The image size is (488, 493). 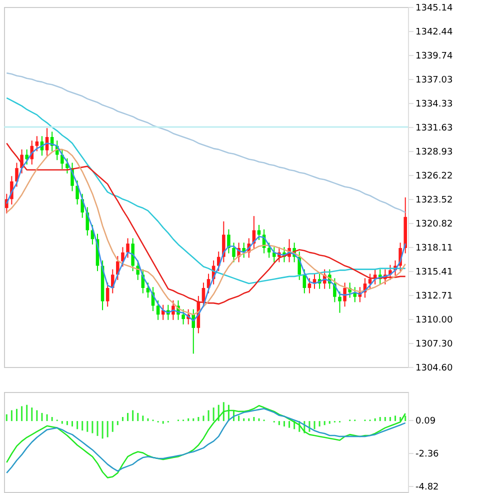 What do you see at coordinates (426, 421) in the screenshot?
I see `y-tick-label: 0.09` at bounding box center [426, 421].